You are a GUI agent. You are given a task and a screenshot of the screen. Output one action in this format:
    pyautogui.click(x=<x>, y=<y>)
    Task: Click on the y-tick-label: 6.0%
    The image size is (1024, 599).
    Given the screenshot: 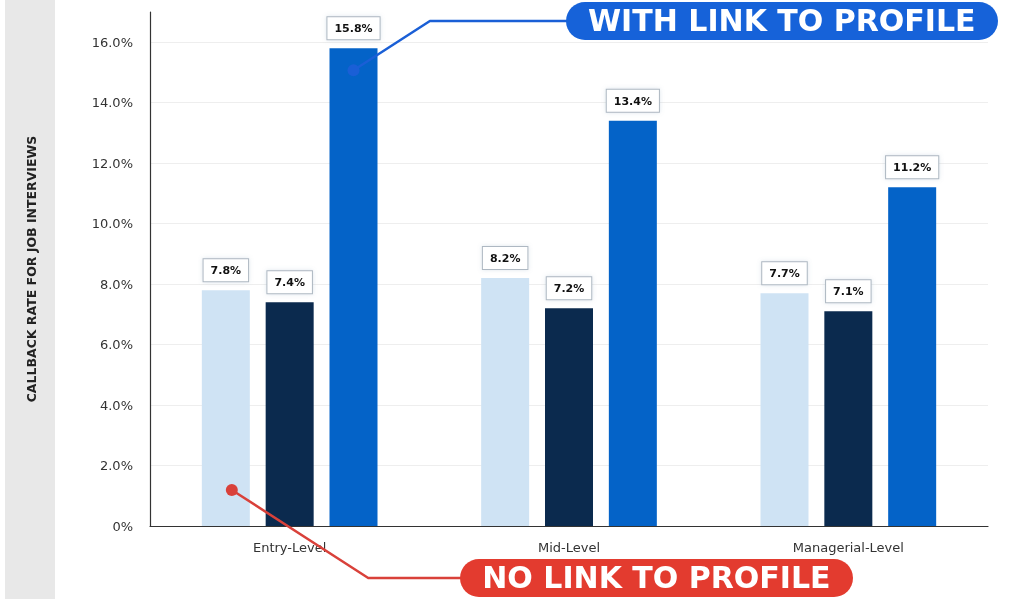 What is the action you would take?
    pyautogui.click(x=116, y=345)
    